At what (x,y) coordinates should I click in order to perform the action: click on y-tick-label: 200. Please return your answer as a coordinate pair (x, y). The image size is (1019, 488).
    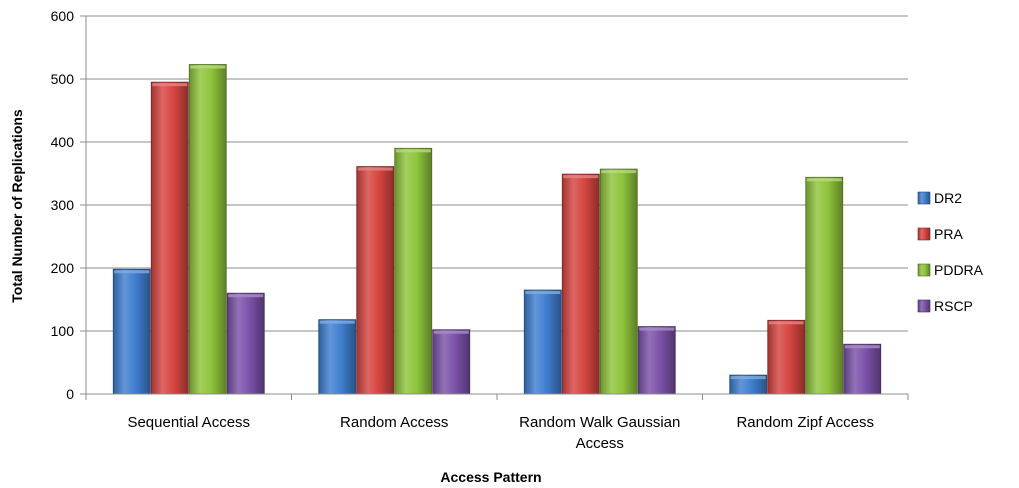
    Looking at the image, I should click on (63, 268).